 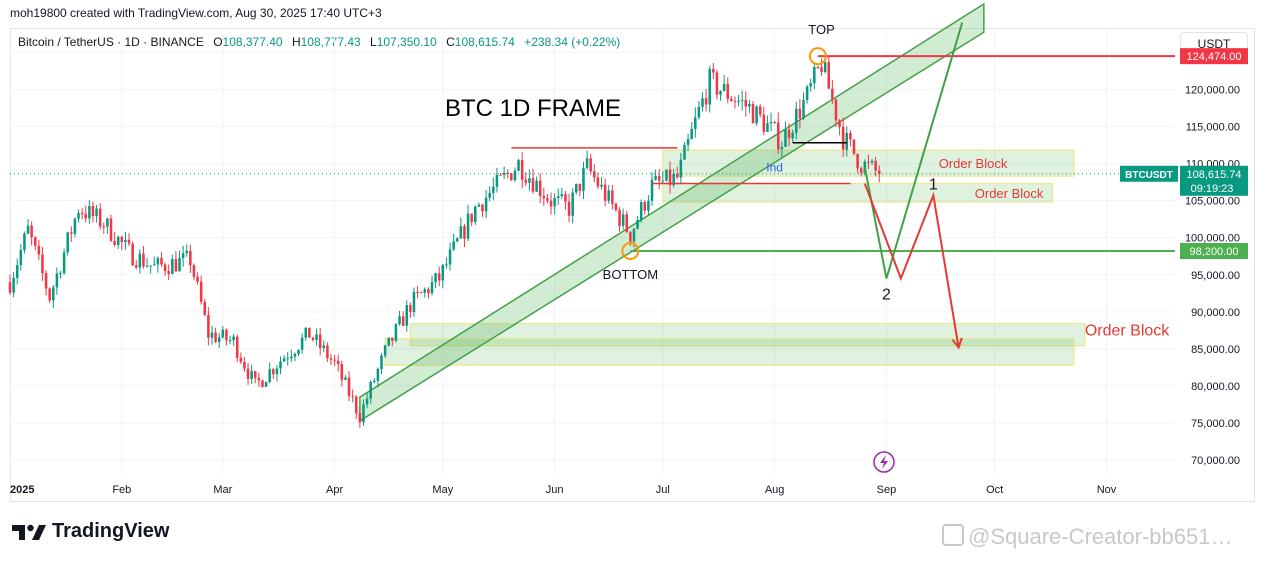 What do you see at coordinates (953, 535) in the screenshot?
I see `watermark-icon` at bounding box center [953, 535].